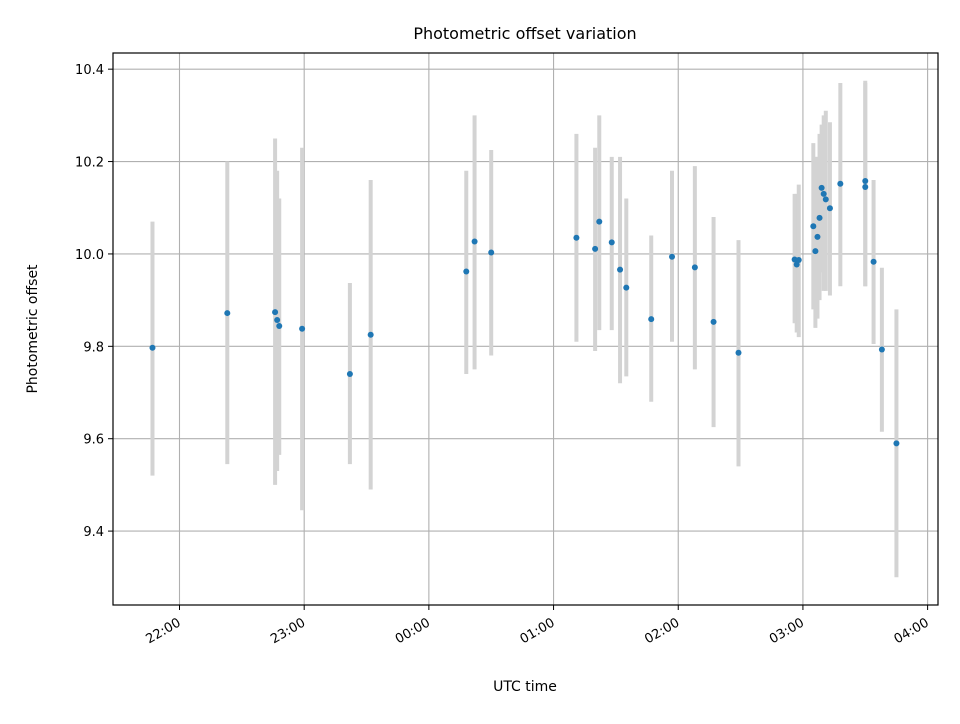  Describe the element at coordinates (93, 347) in the screenshot. I see `y-tick-label: 9.8` at that location.